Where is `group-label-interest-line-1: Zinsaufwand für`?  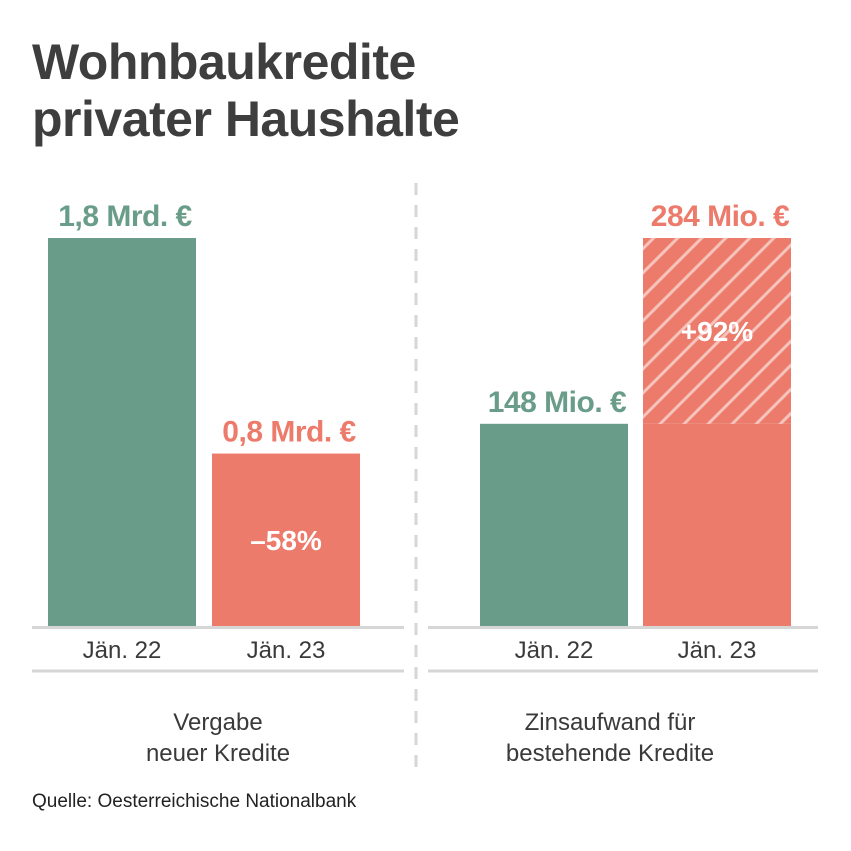 group-label-interest-line-1: Zinsaufwand für is located at coordinates (610, 722).